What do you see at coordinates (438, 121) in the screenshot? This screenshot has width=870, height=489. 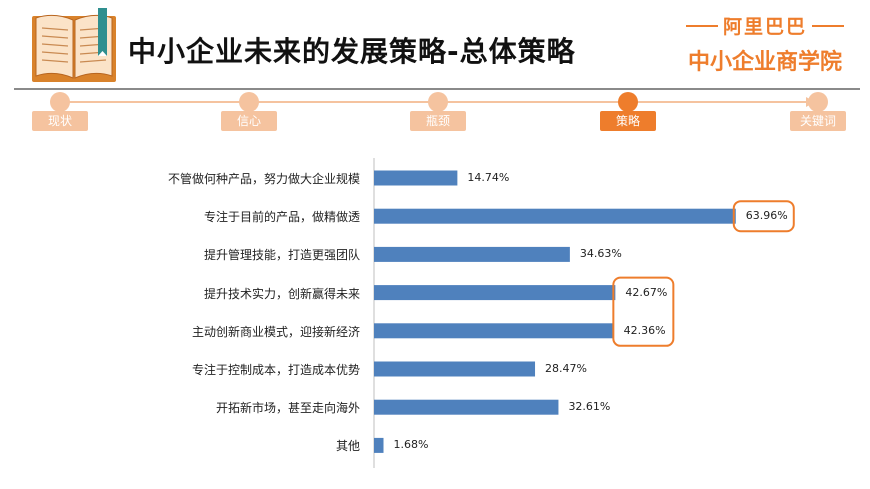 I see `timeline-step-3: 瓶颈` at bounding box center [438, 121].